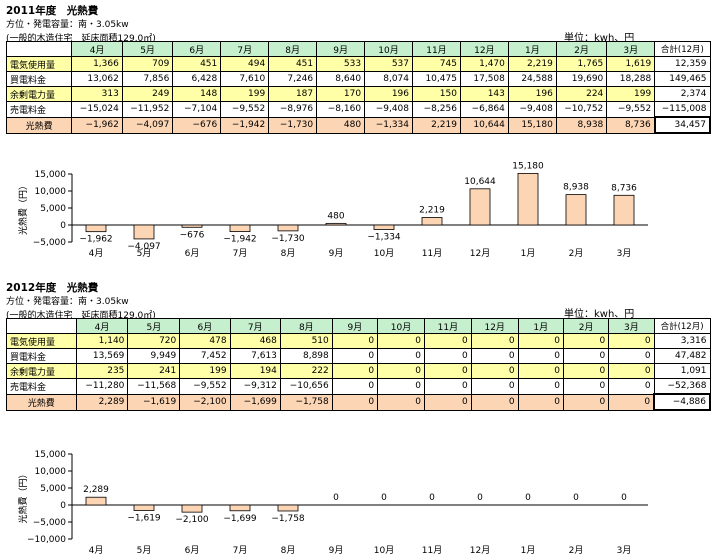 The image size is (711, 556). What do you see at coordinates (192, 253) in the screenshot?
I see `category-label: 6月` at bounding box center [192, 253].